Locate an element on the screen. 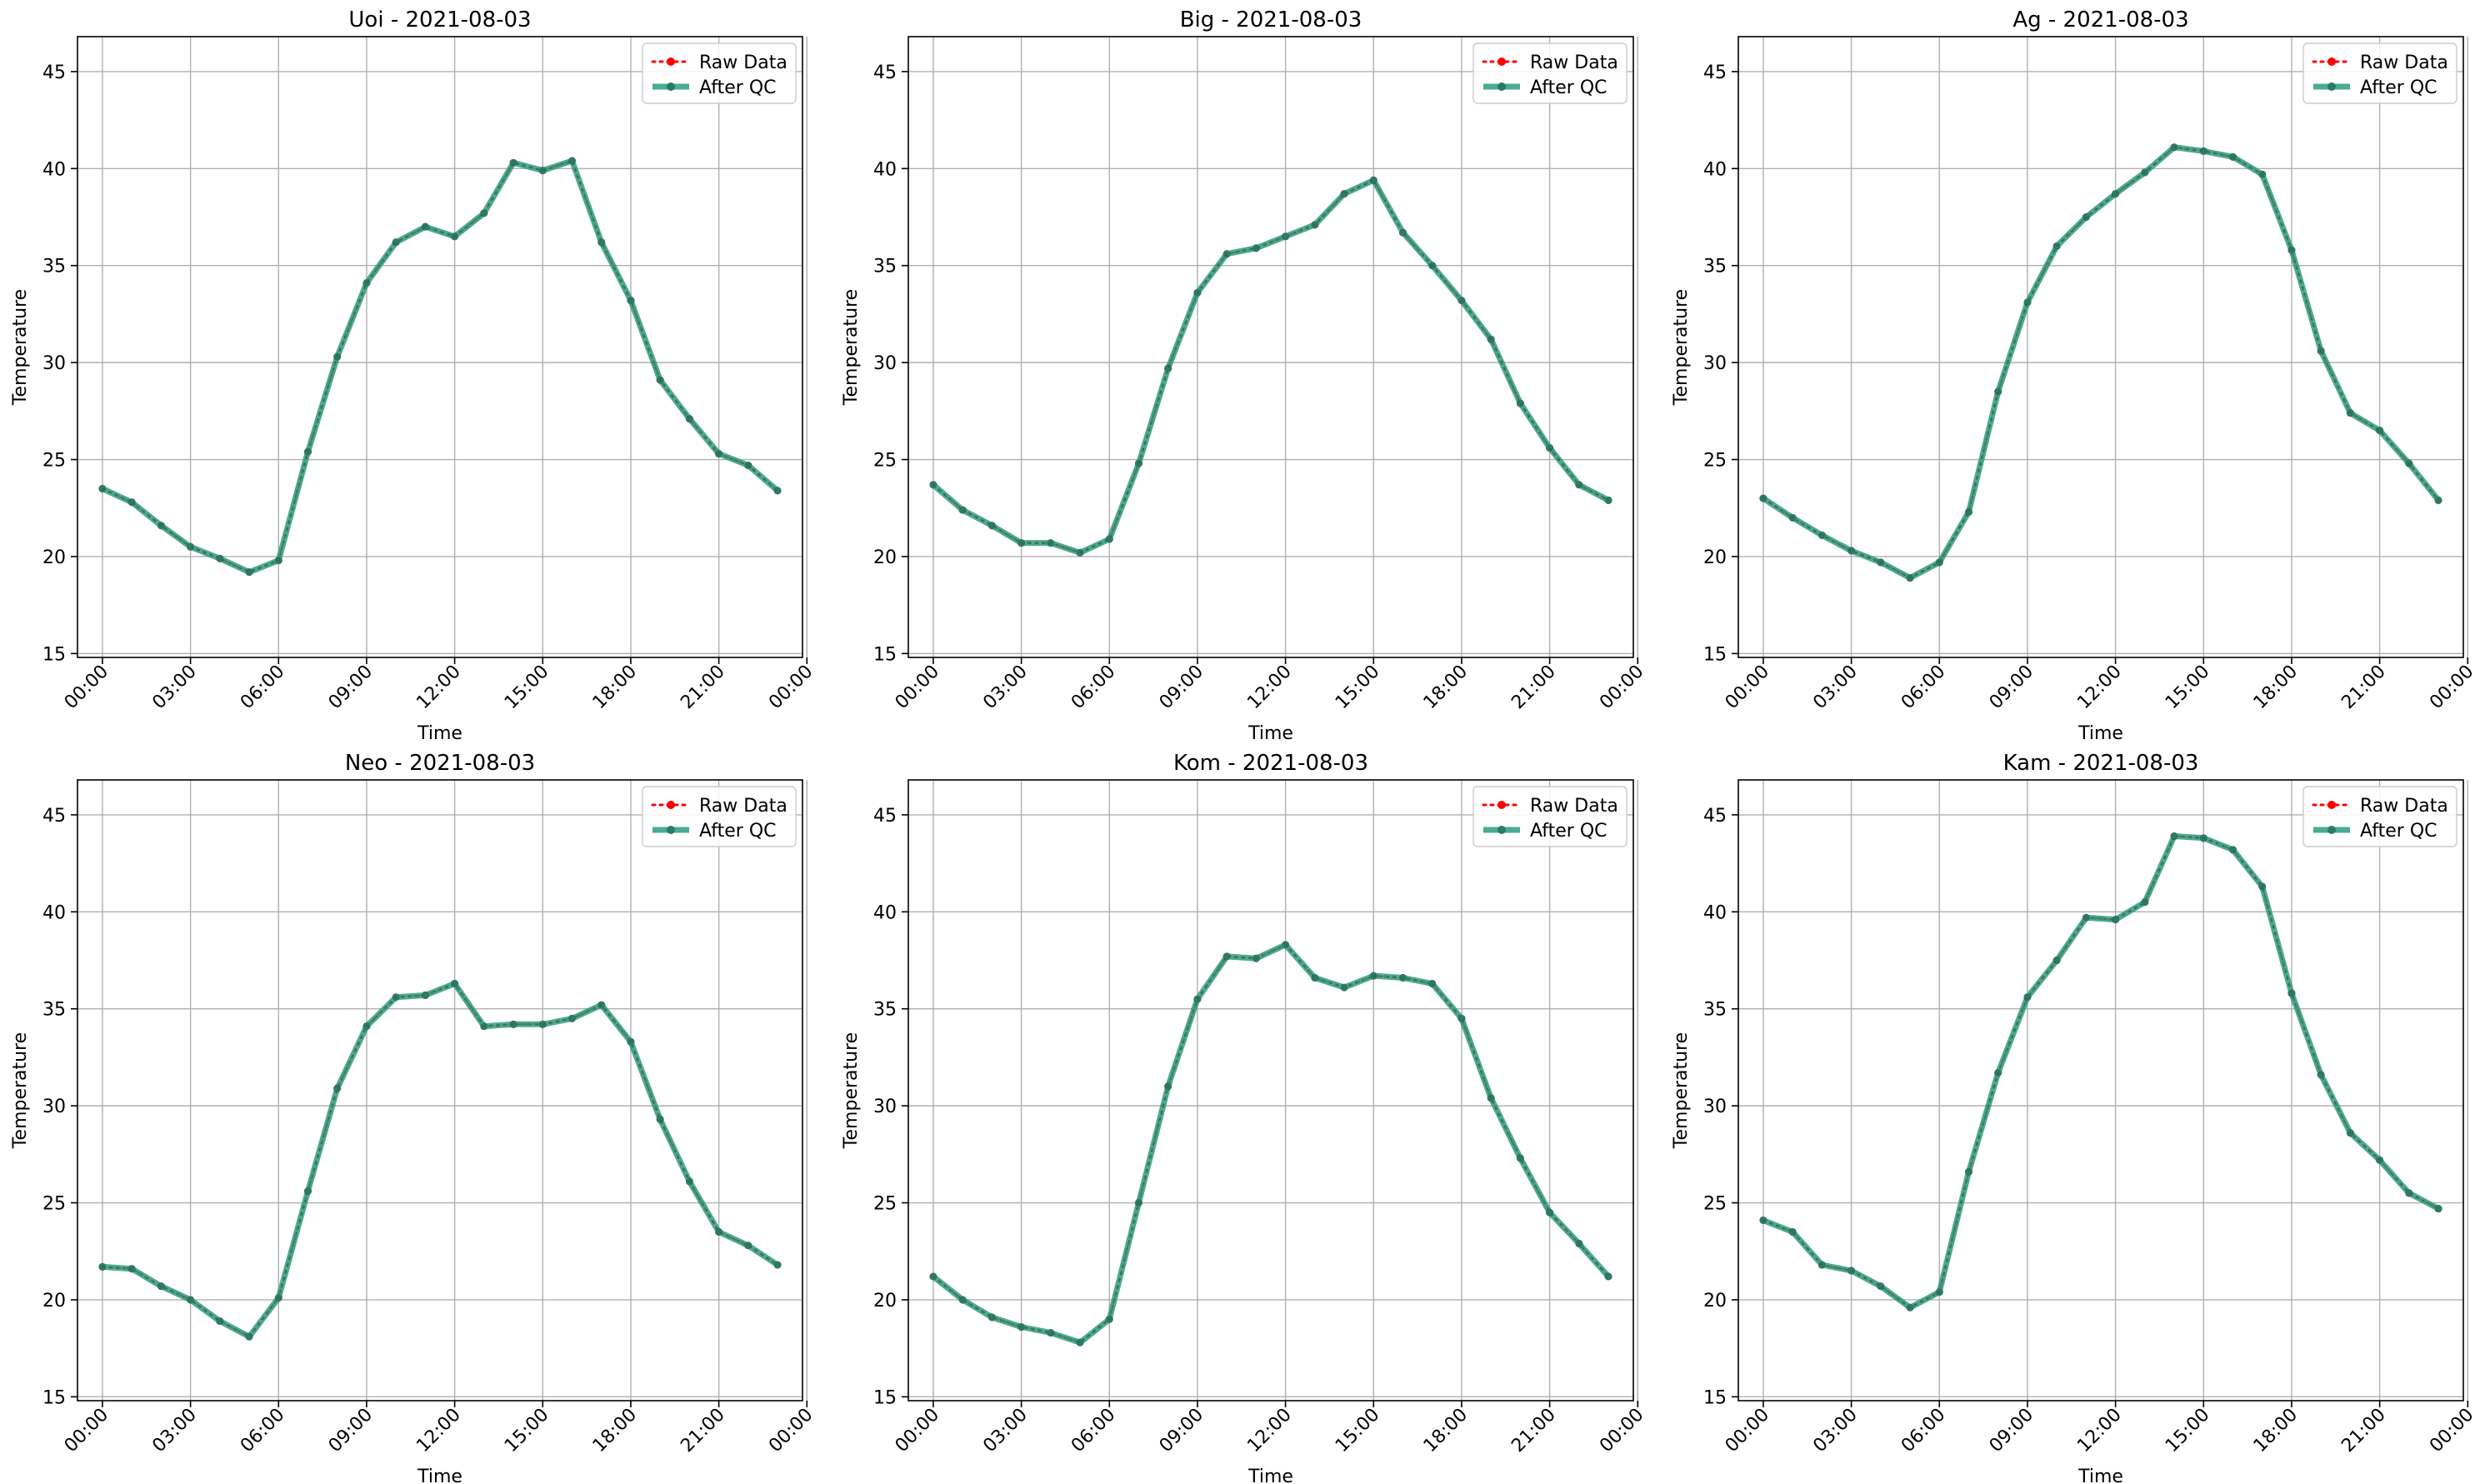 The image size is (2485, 1484). series-line-raw-data is located at coordinates (2101, 1072).